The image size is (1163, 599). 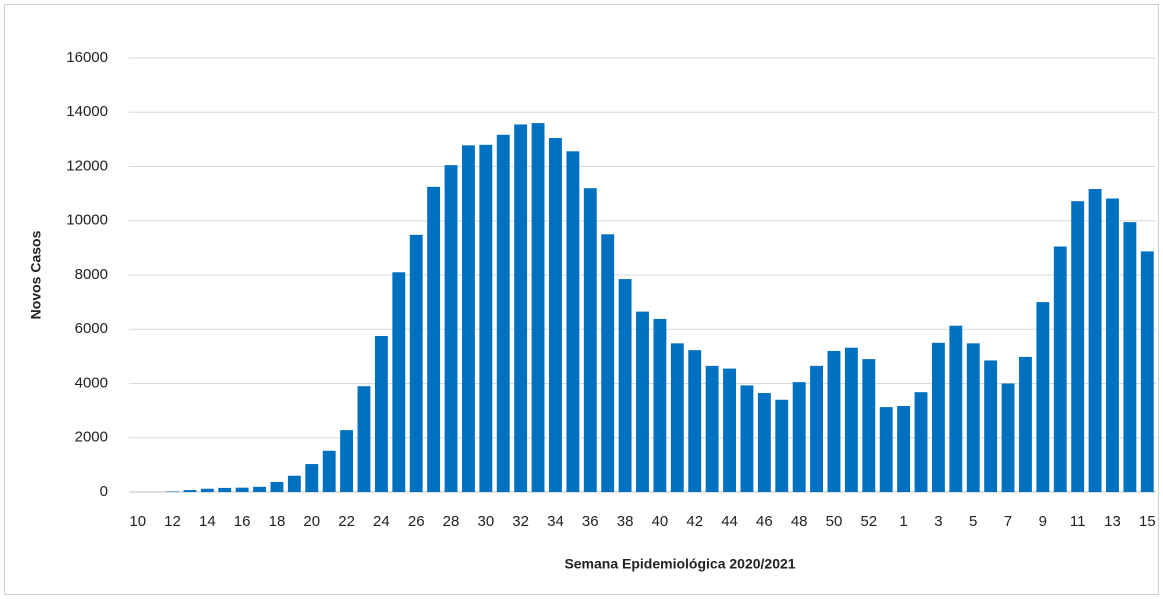 I want to click on y-tick-label: 16000, so click(x=87, y=57).